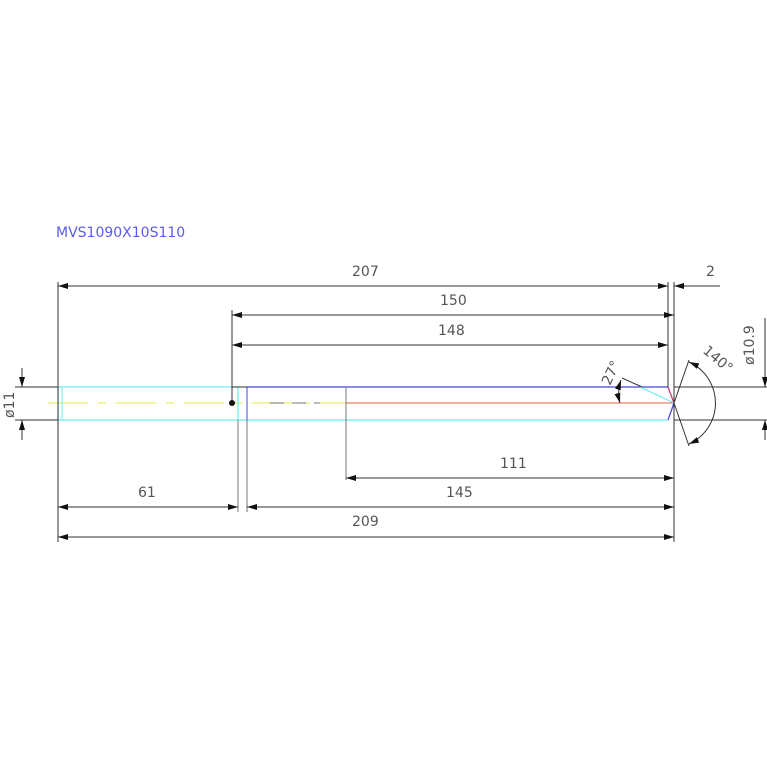 The height and width of the screenshot is (767, 767). I want to click on tip-upper, so click(671, 395).